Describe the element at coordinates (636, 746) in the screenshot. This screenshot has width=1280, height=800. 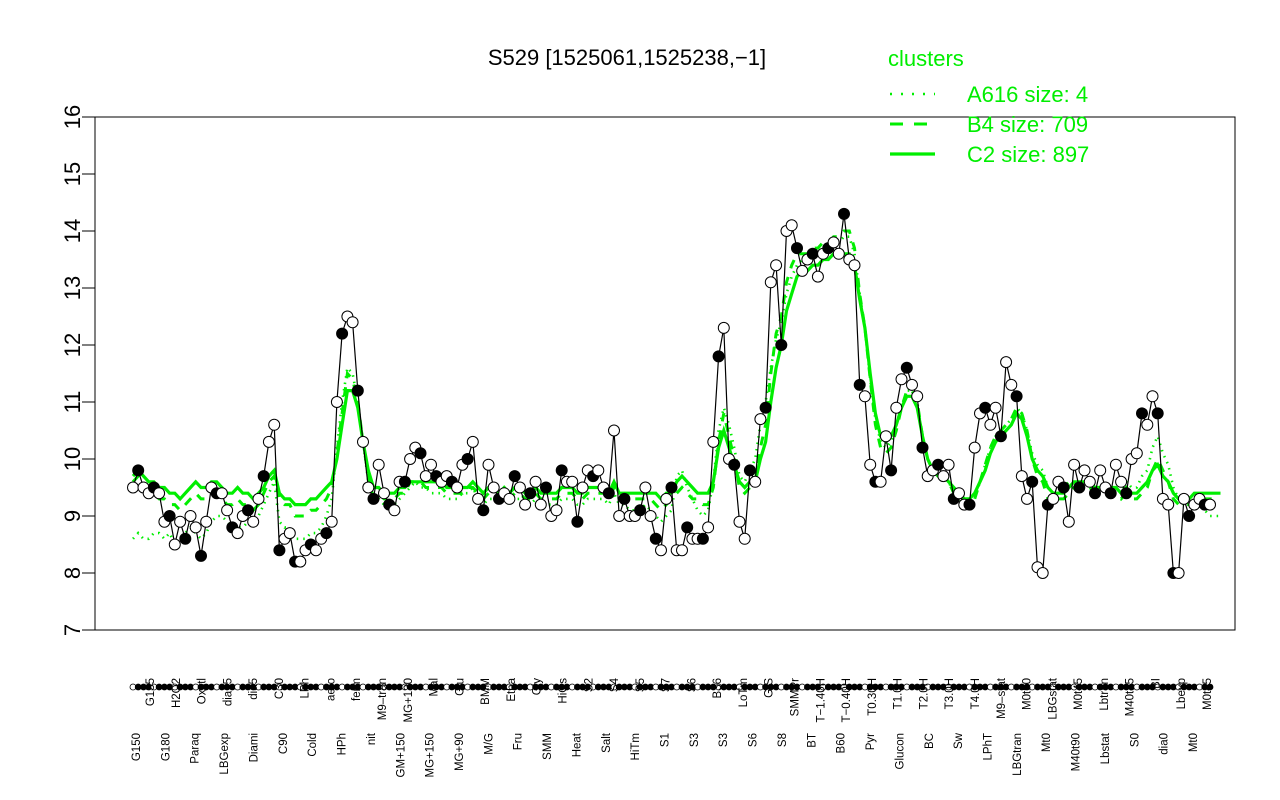
I see `x-tick-label: HiTm` at that location.